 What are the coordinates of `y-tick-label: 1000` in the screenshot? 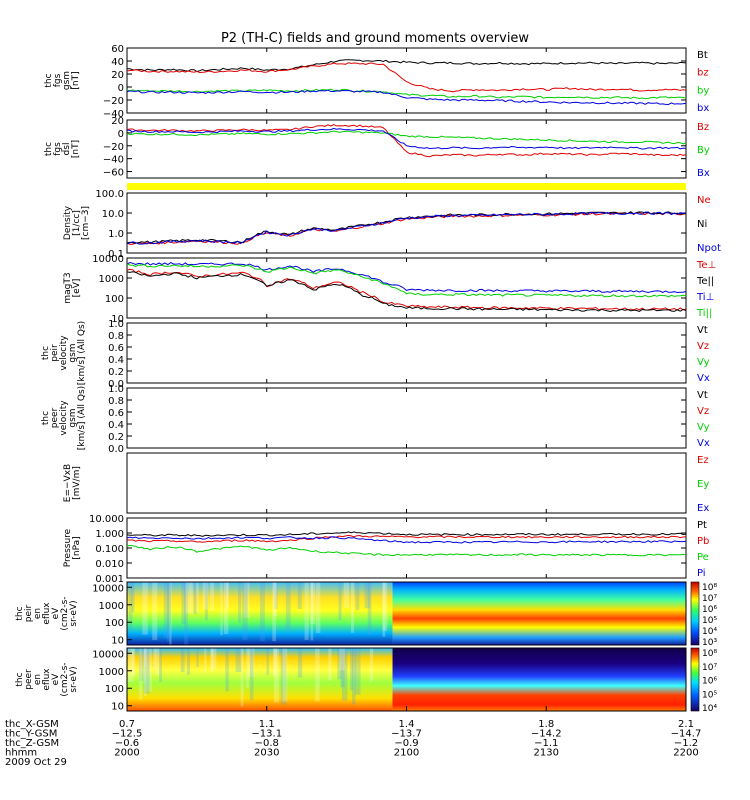 It's located at (111, 672).